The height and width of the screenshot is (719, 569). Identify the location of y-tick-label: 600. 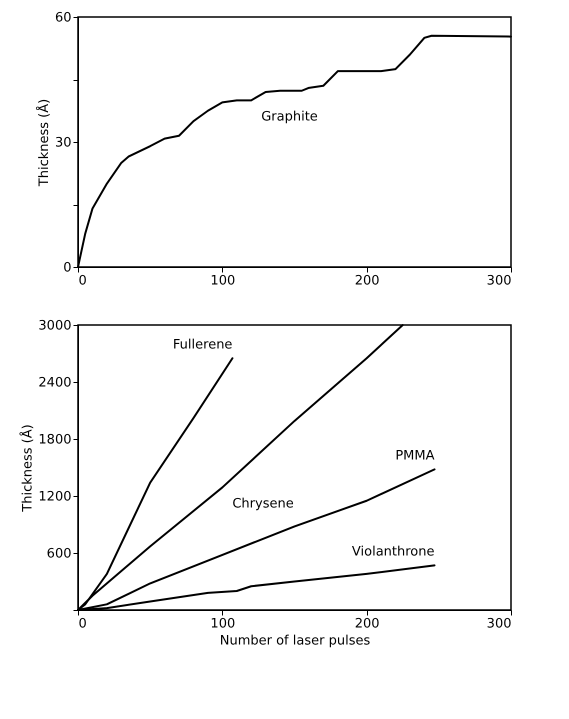
(59, 554).